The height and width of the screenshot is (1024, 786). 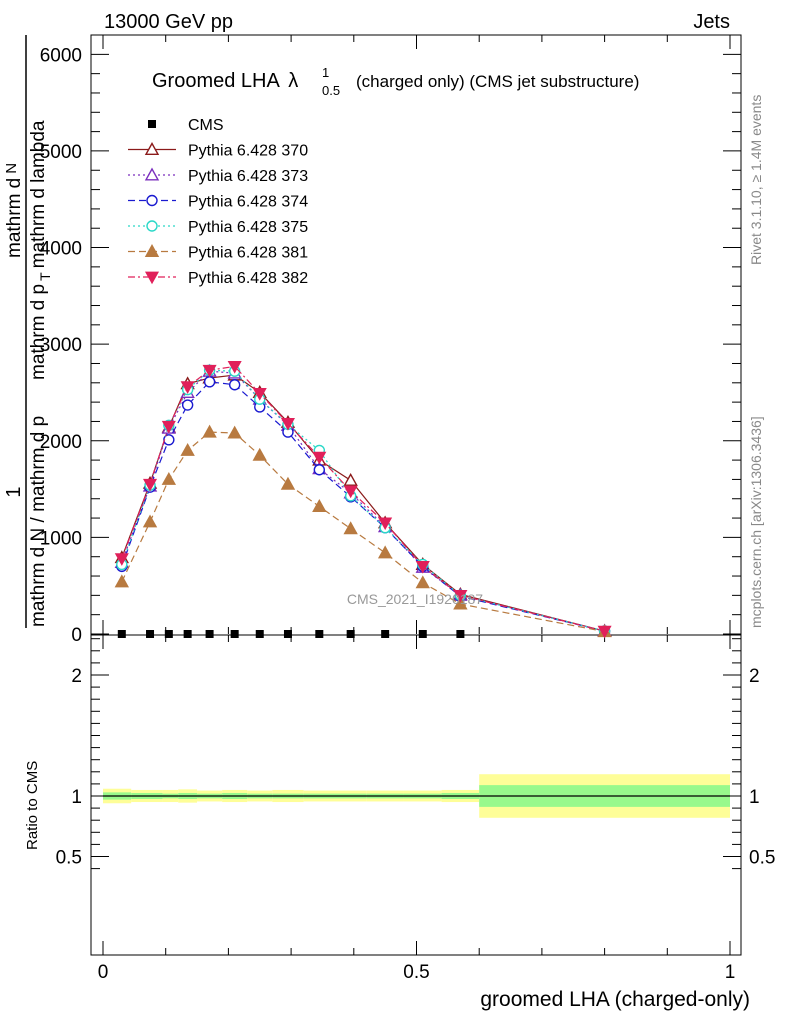 I want to click on ratio-y-tick-label-right: 1, so click(x=754, y=797).